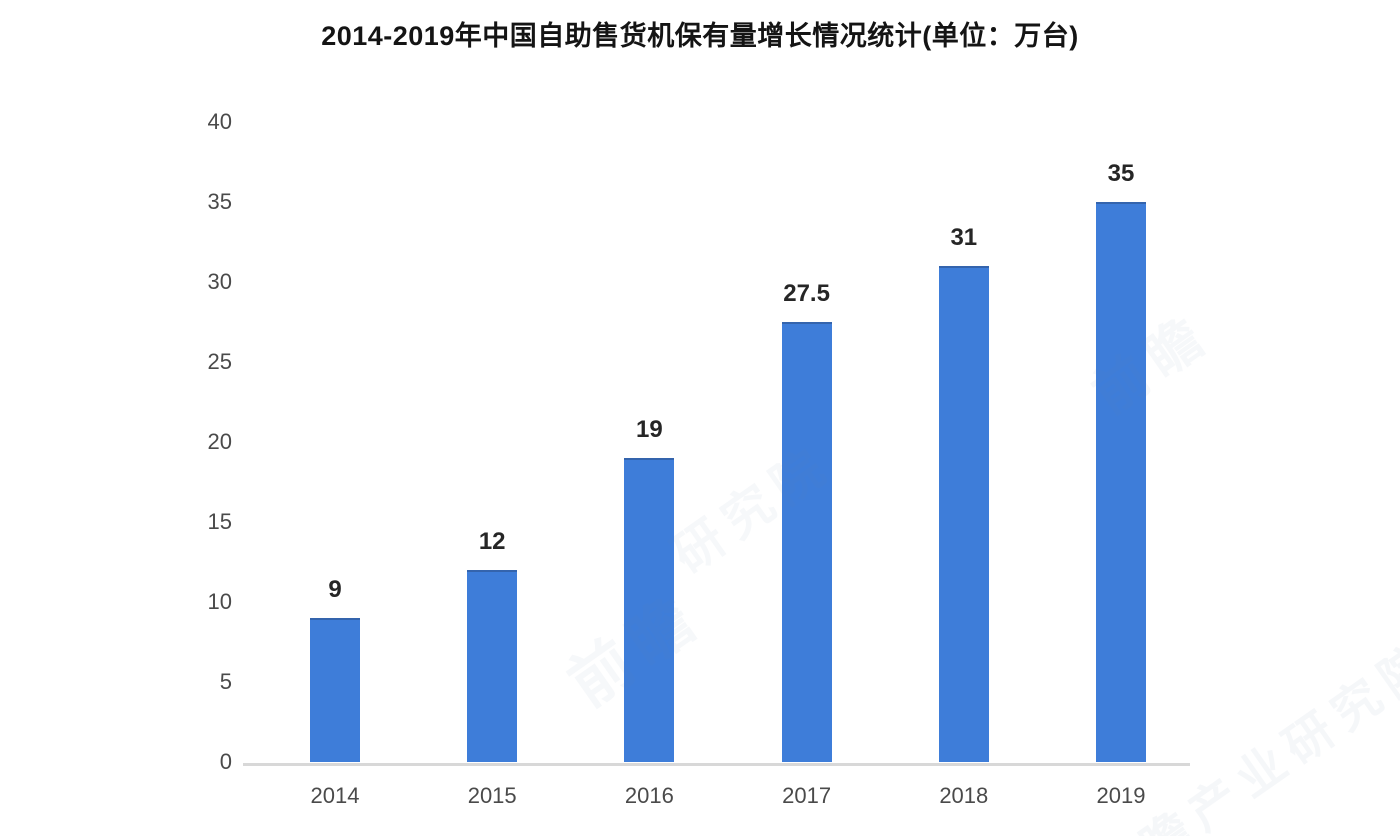 This screenshot has height=836, width=1400. Describe the element at coordinates (964, 795) in the screenshot. I see `x-tick-label-2018: 2018` at that location.